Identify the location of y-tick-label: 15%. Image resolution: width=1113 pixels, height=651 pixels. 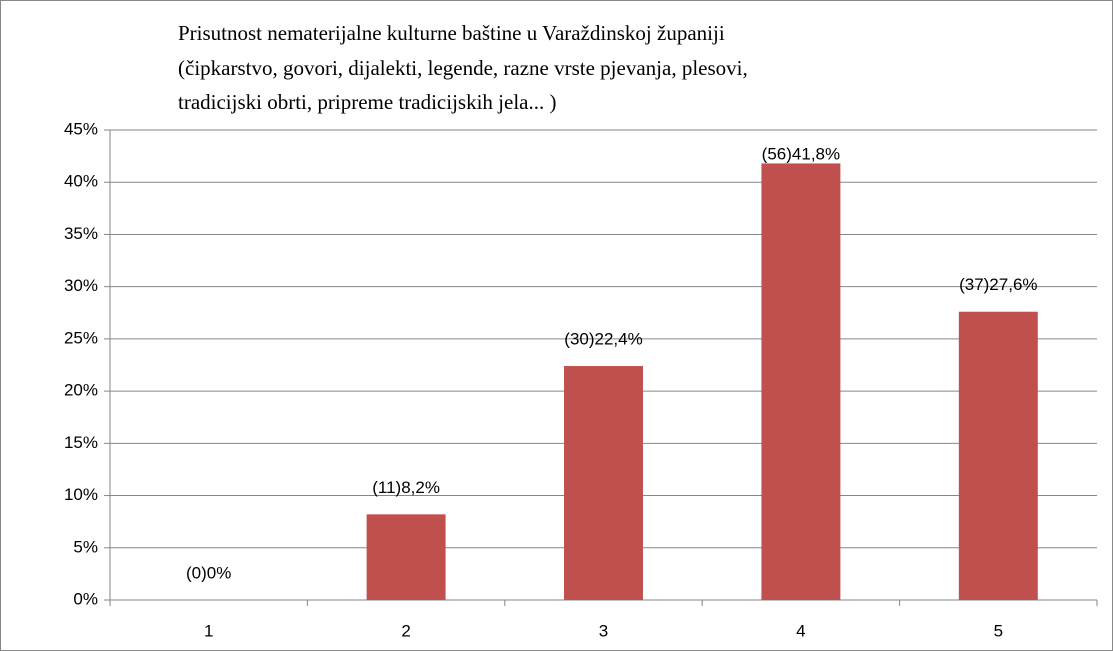
(81, 442).